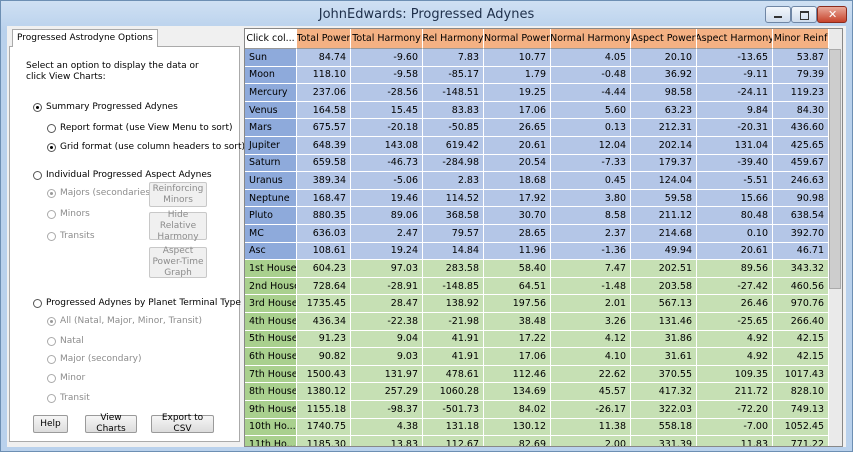  I want to click on row-header: 9th House, so click(271, 410).